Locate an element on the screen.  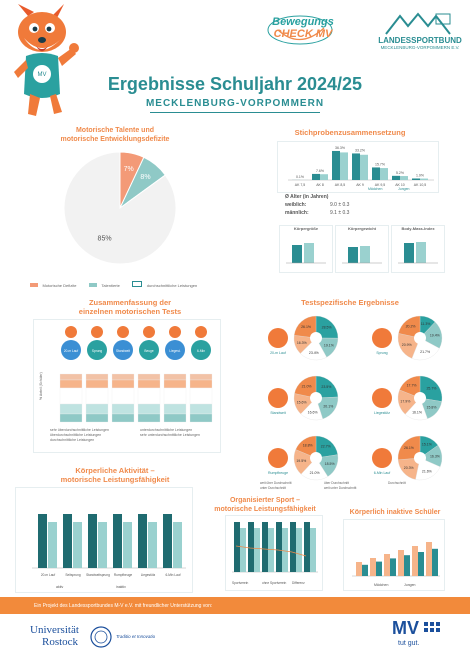
test-name-0: 20-m Lauf is located at coordinates (278, 353).